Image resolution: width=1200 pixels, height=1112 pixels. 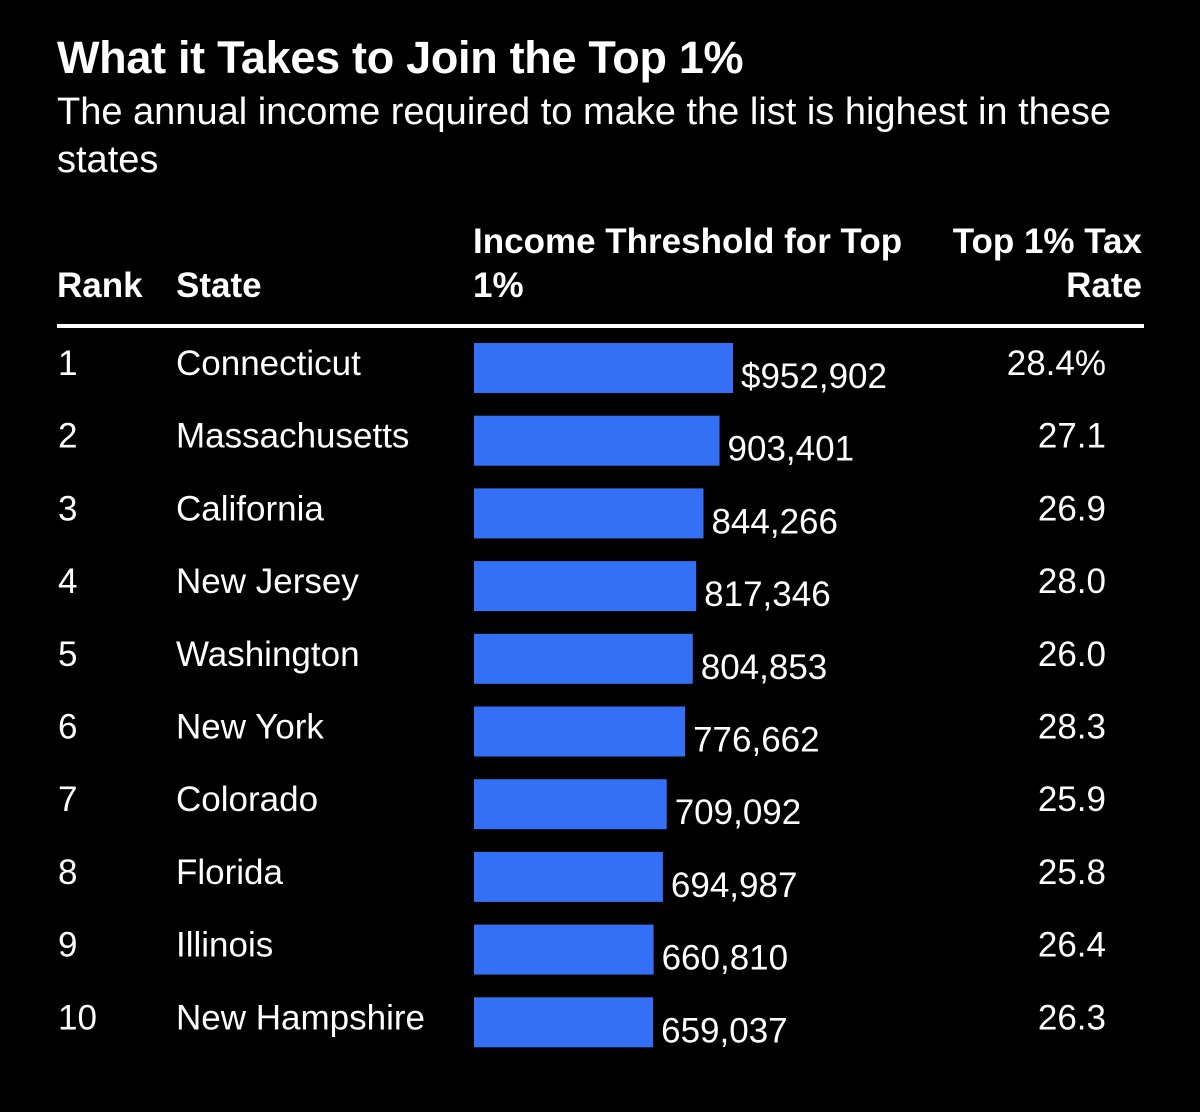 What do you see at coordinates (774, 521) in the screenshot?
I see `income-value-label: 844,266` at bounding box center [774, 521].